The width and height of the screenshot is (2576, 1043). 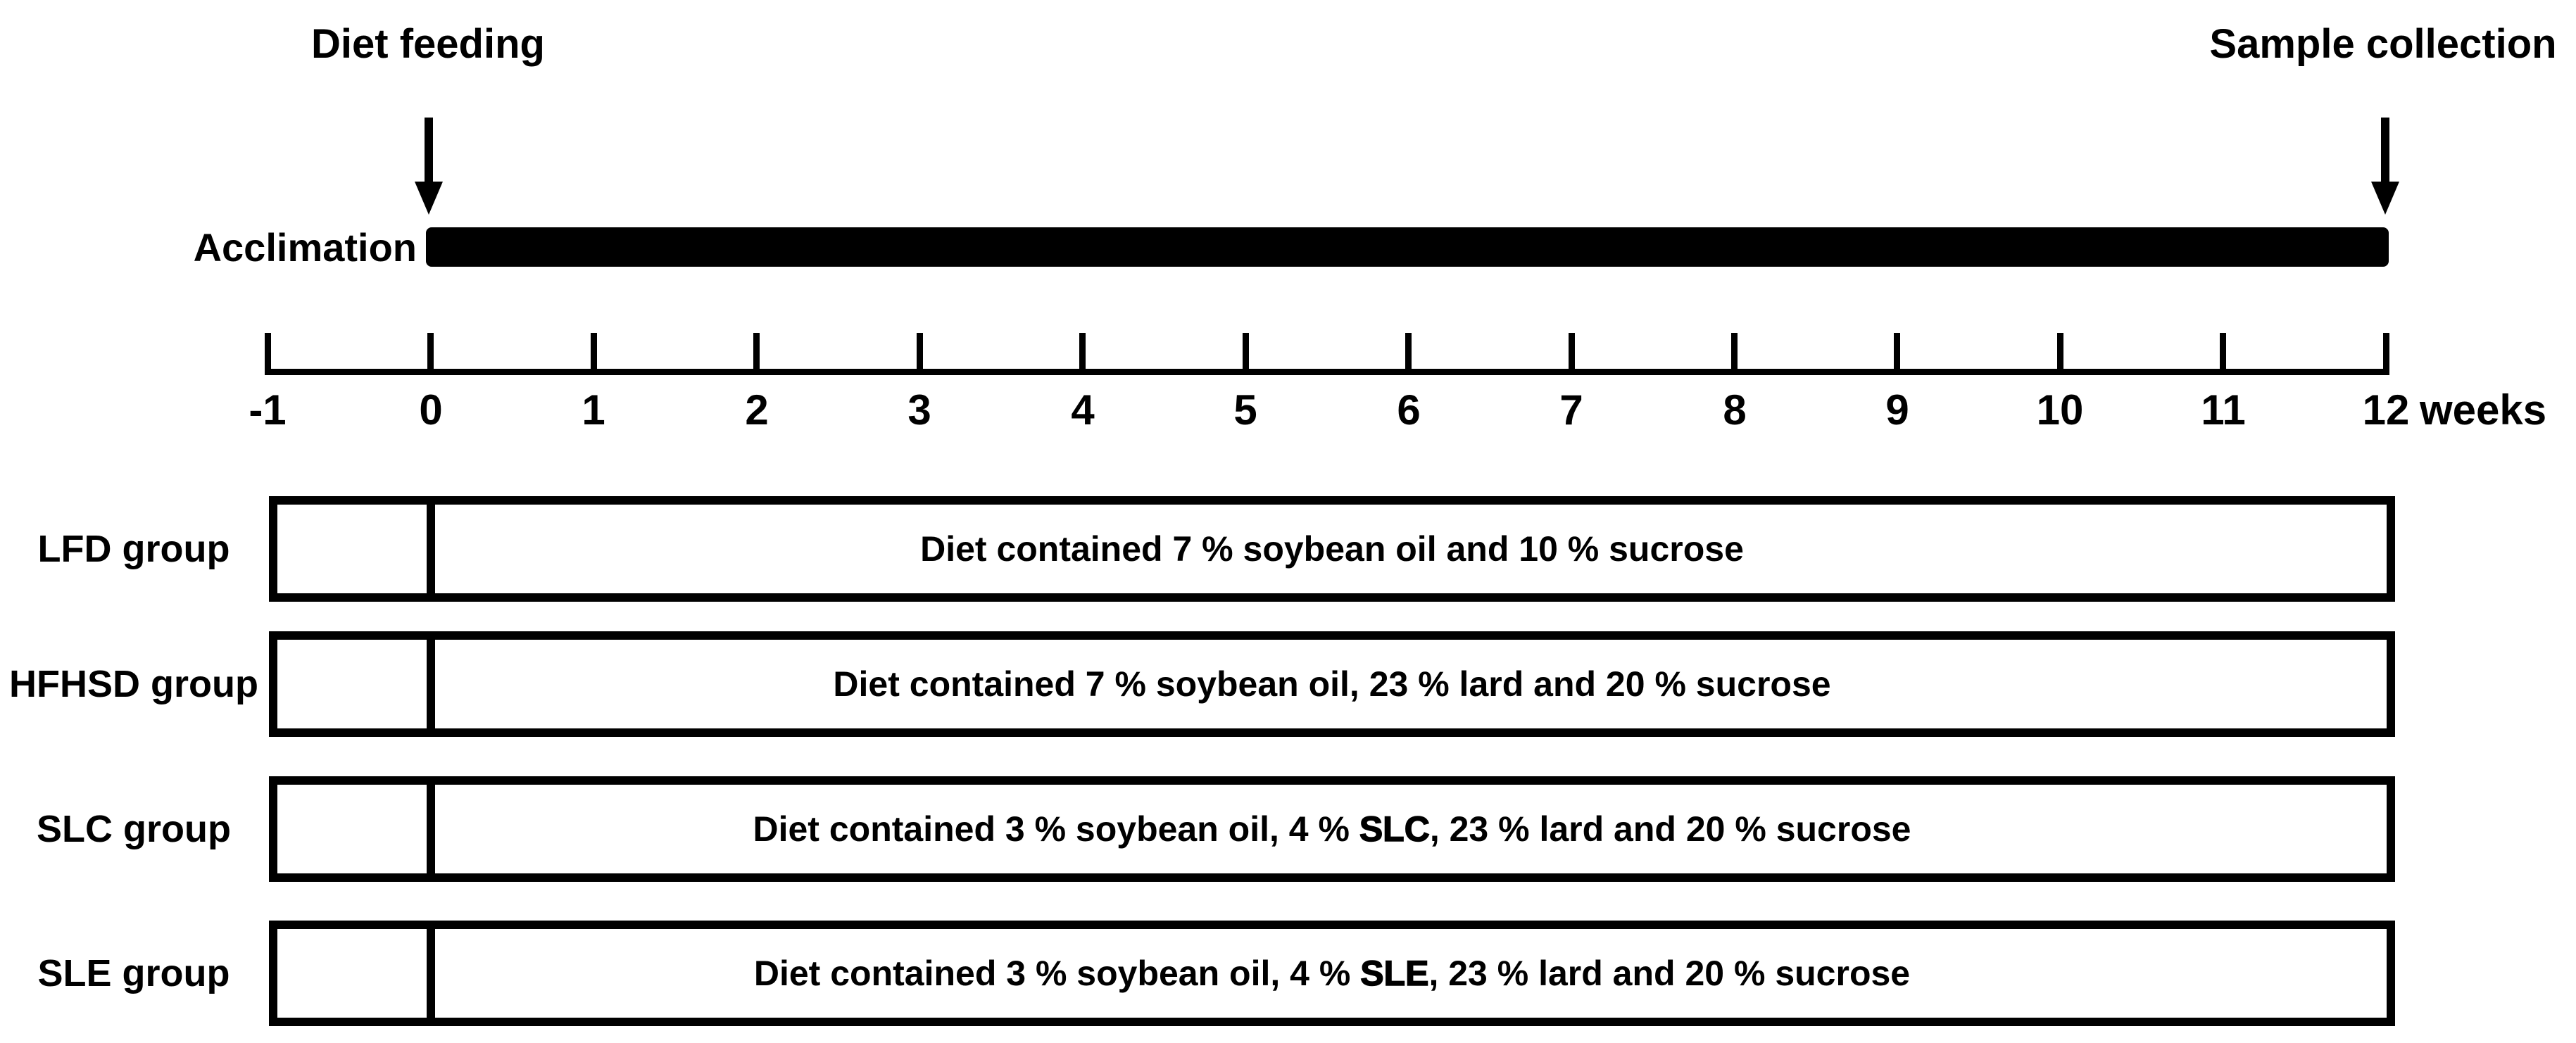 I want to click on tick-label: 3, so click(x=919, y=410).